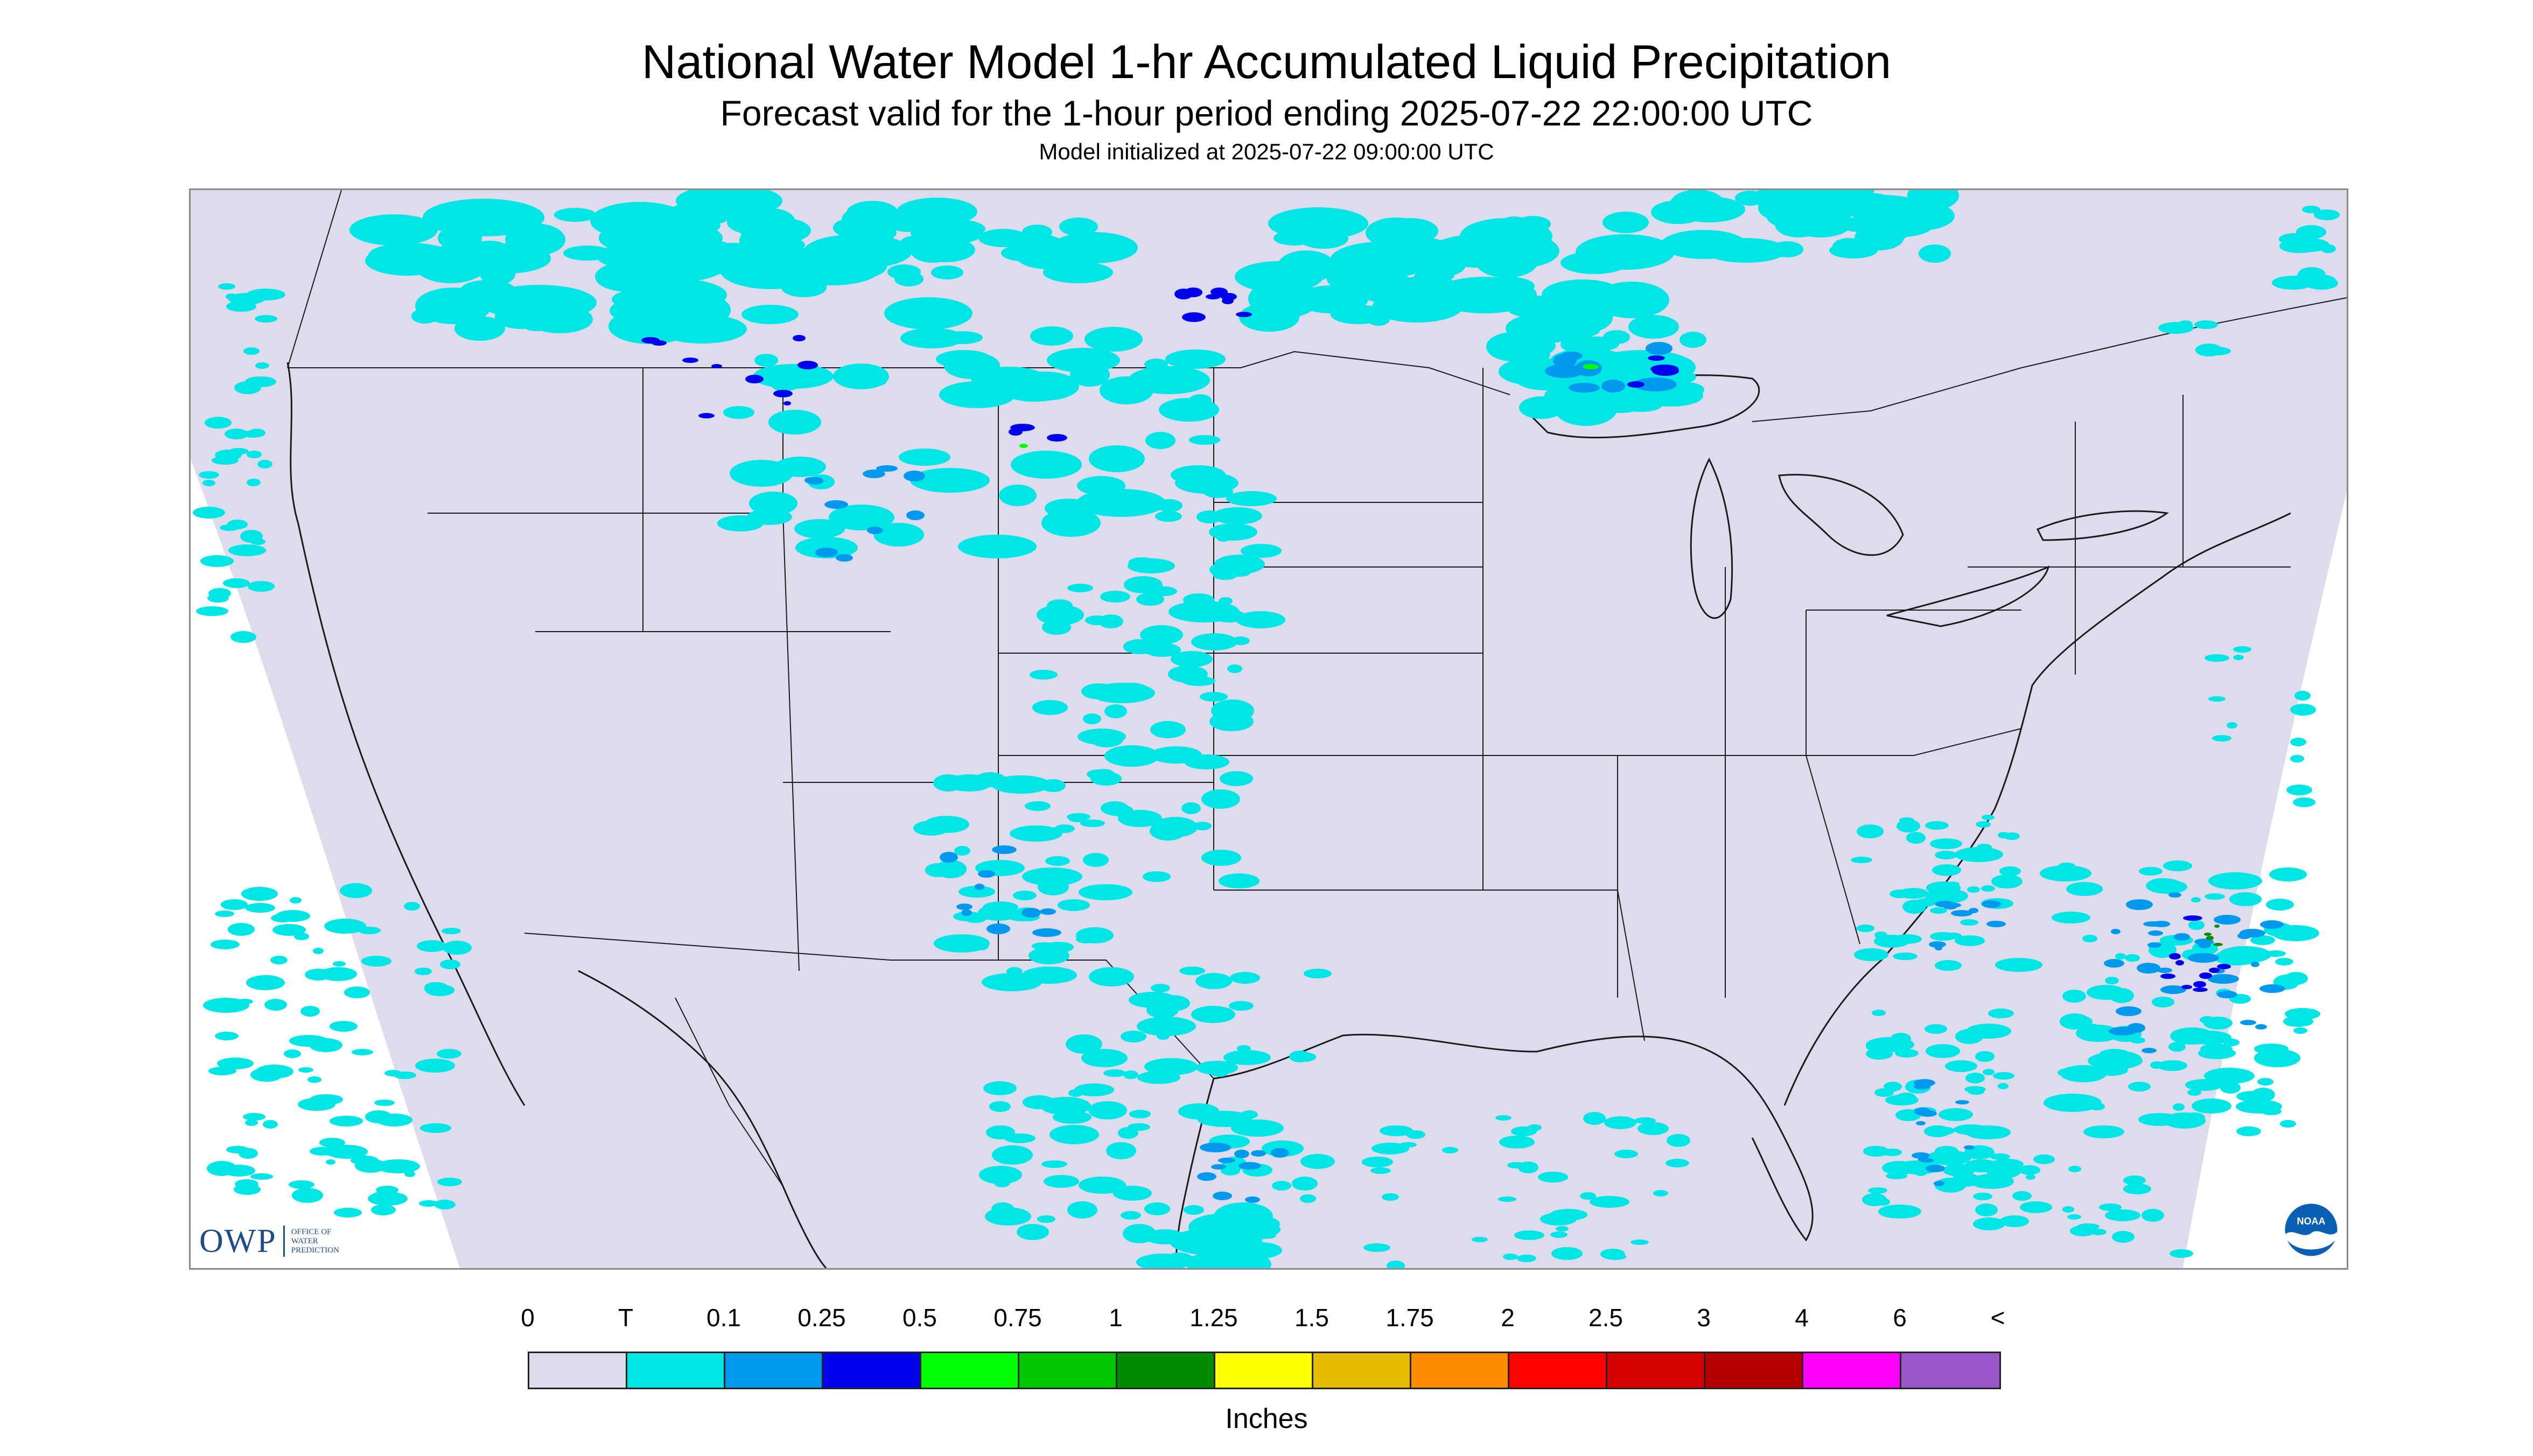 This screenshot has width=2533, height=1456. I want to click on legend-label: 0.5, so click(919, 1318).